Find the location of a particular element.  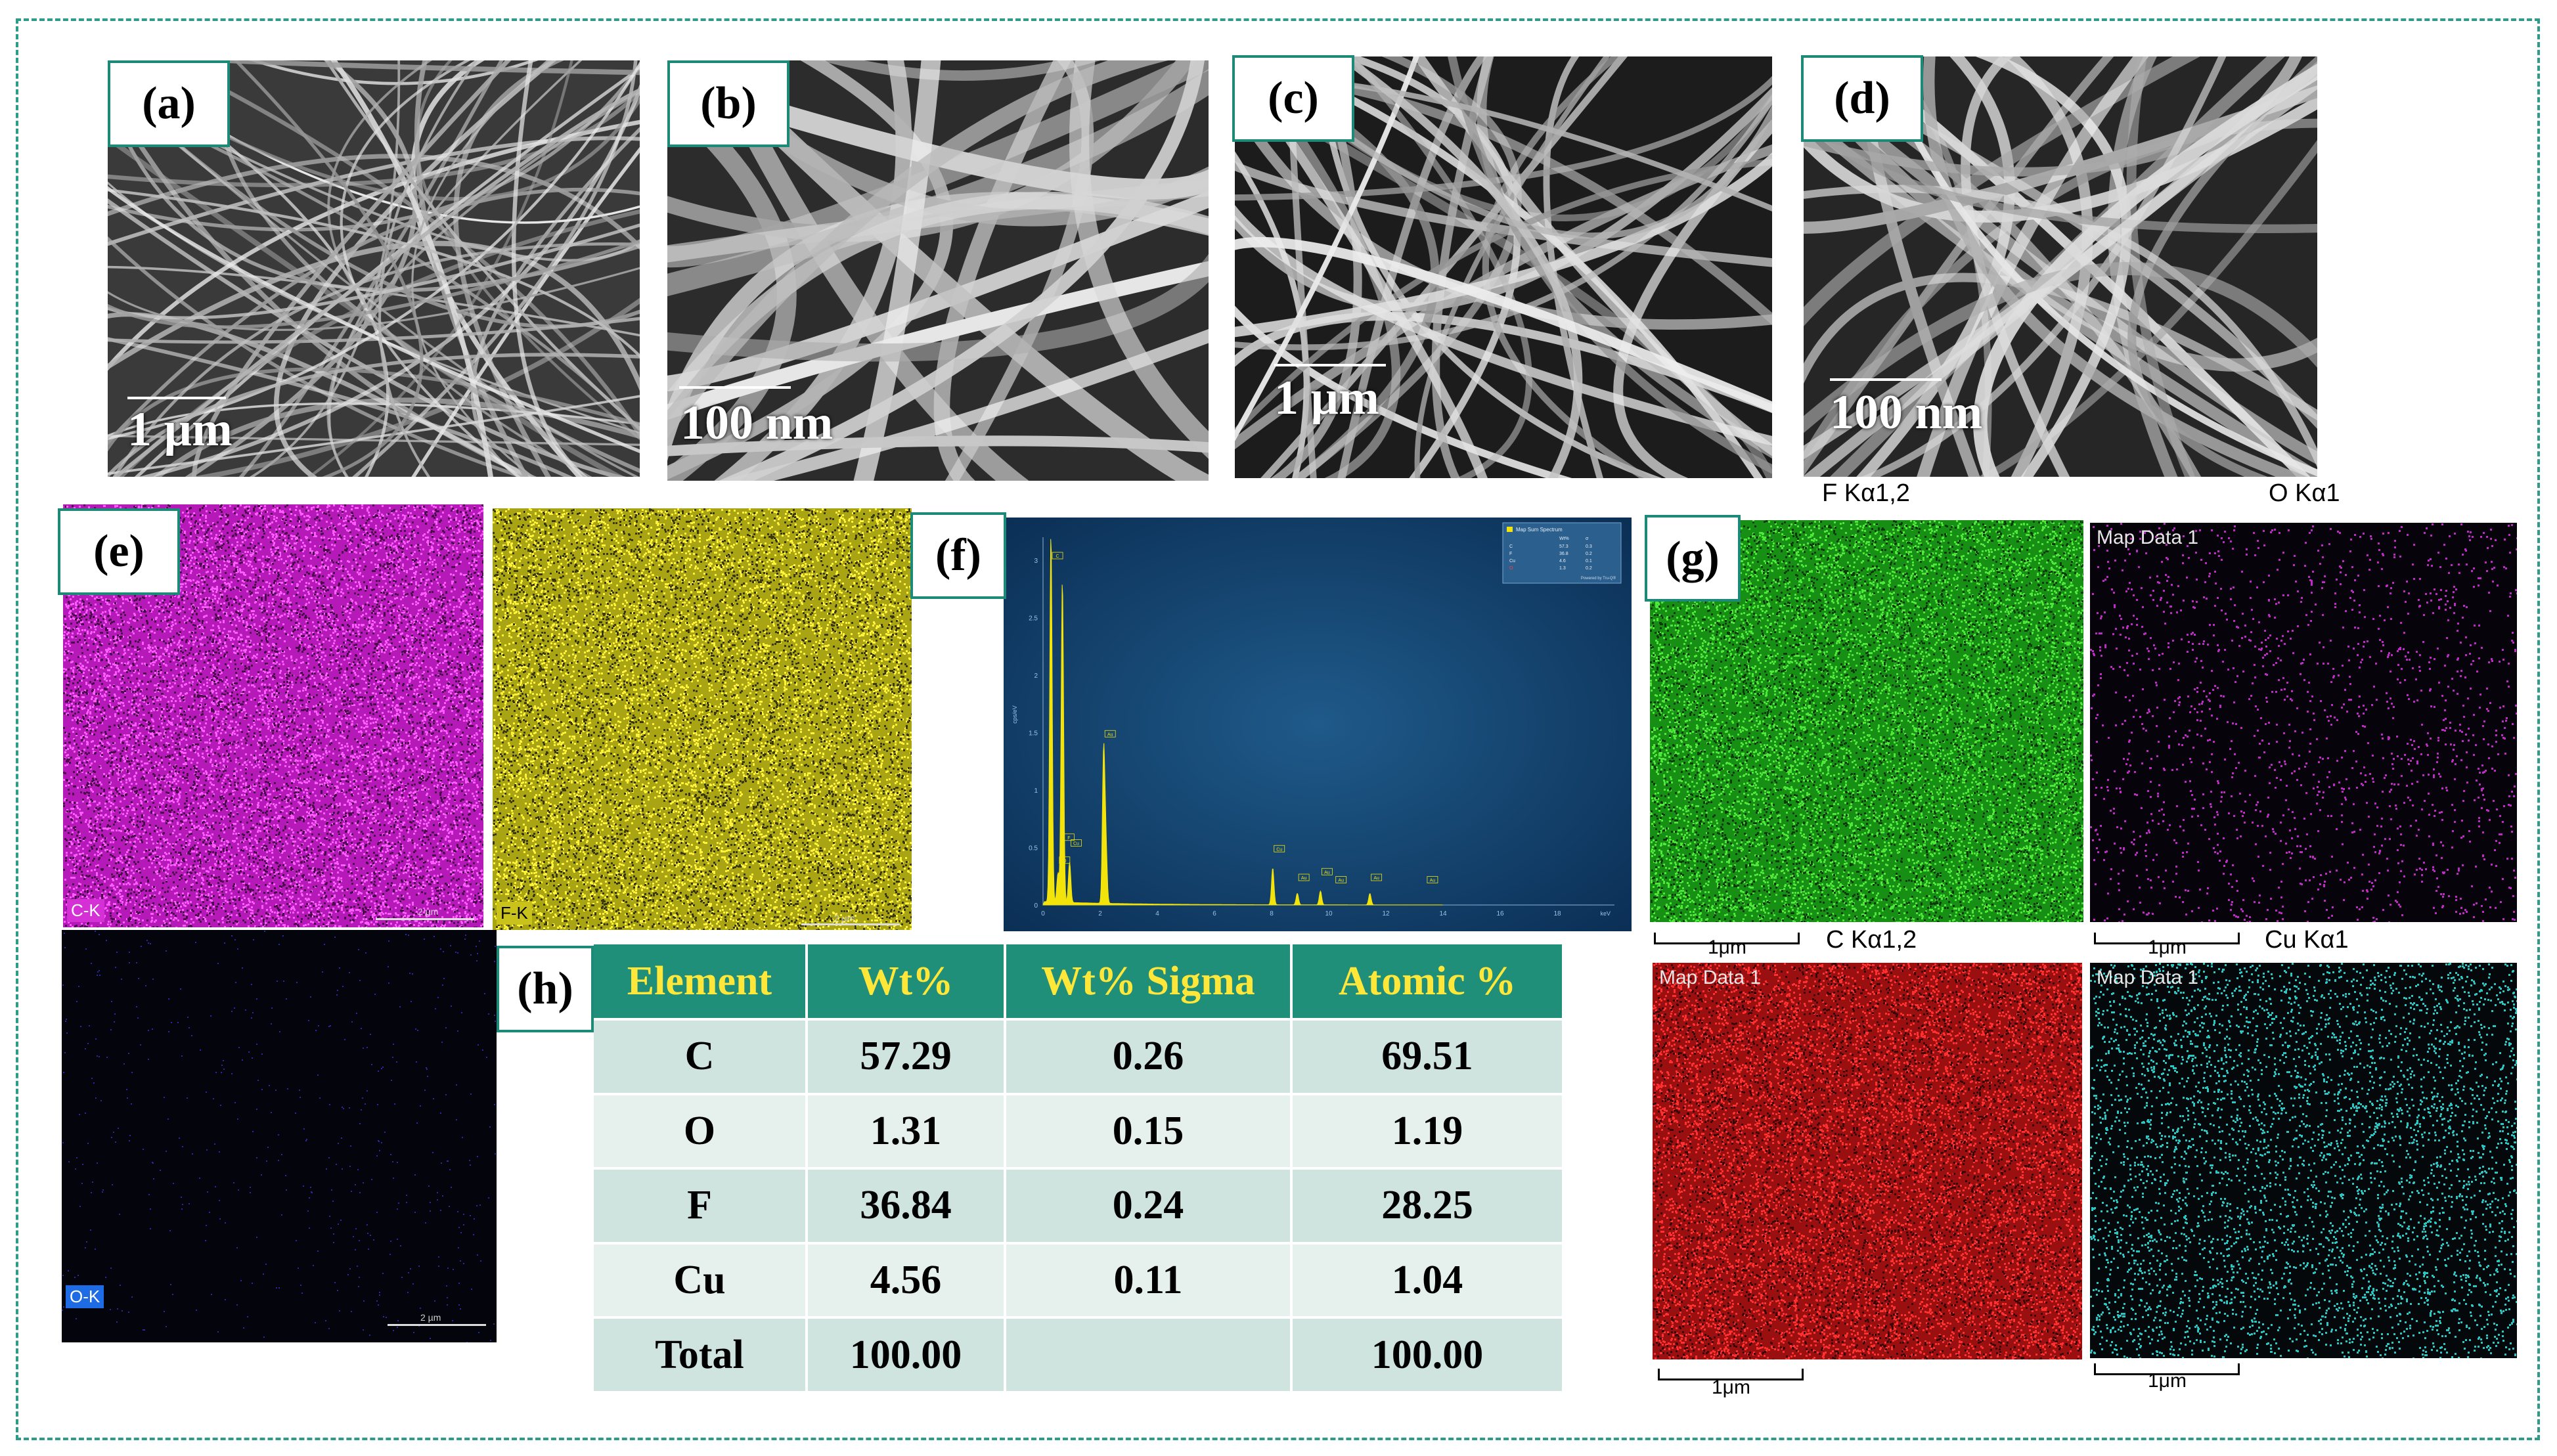

map-e3-canvas is located at coordinates (279, 1136).